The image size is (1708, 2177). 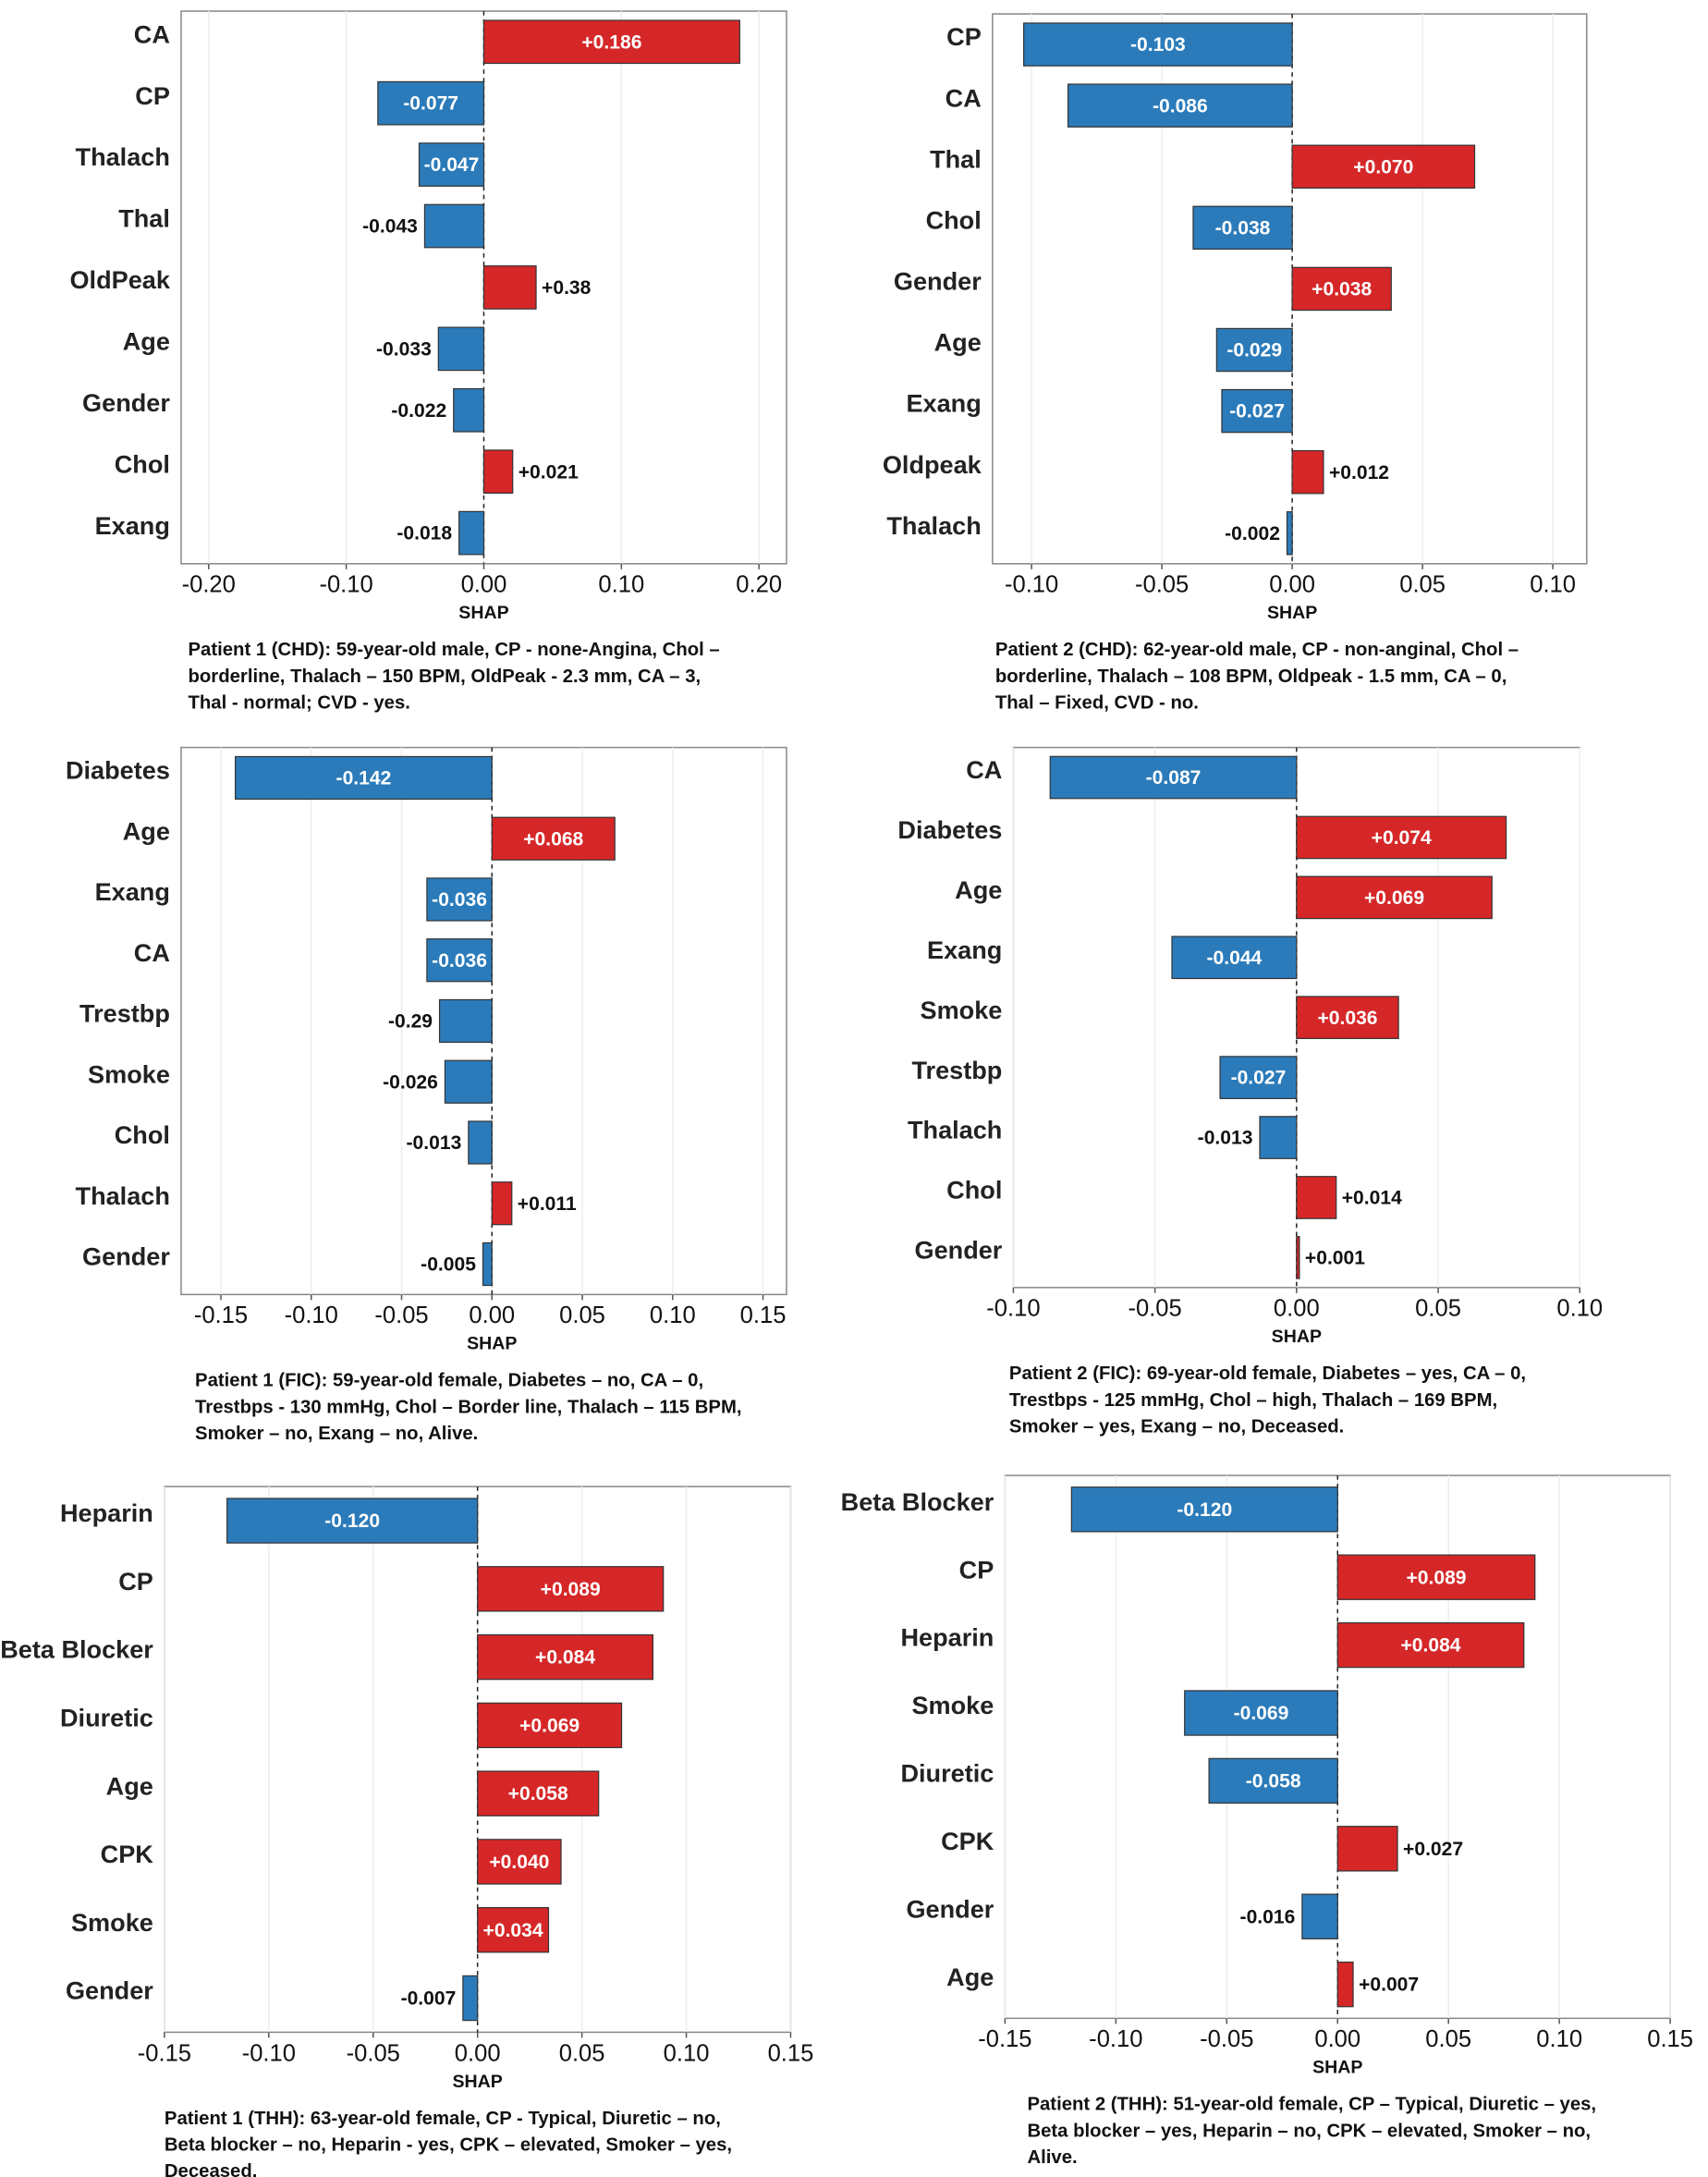 What do you see at coordinates (1359, 473) in the screenshot?
I see `value-label: +0.012` at bounding box center [1359, 473].